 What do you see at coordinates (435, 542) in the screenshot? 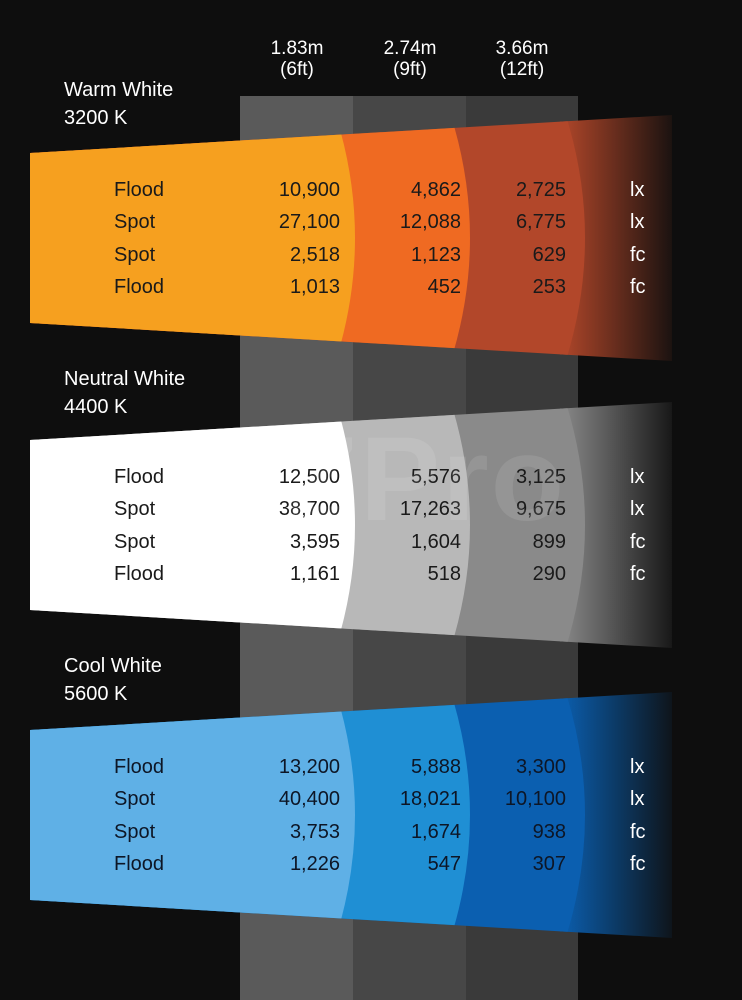
I see `illuminance-value: 1,604` at bounding box center [435, 542].